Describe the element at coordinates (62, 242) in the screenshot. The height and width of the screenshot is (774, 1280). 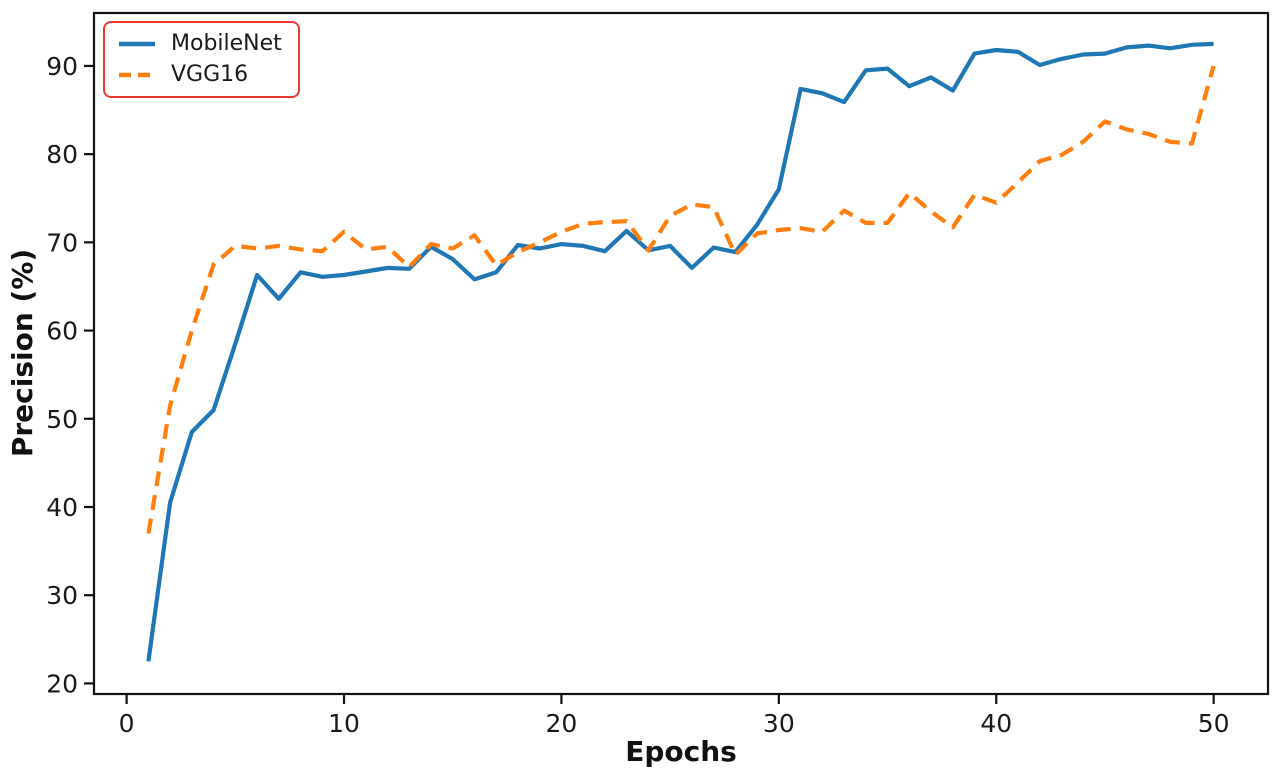
I see `y-tick-label: 70` at that location.